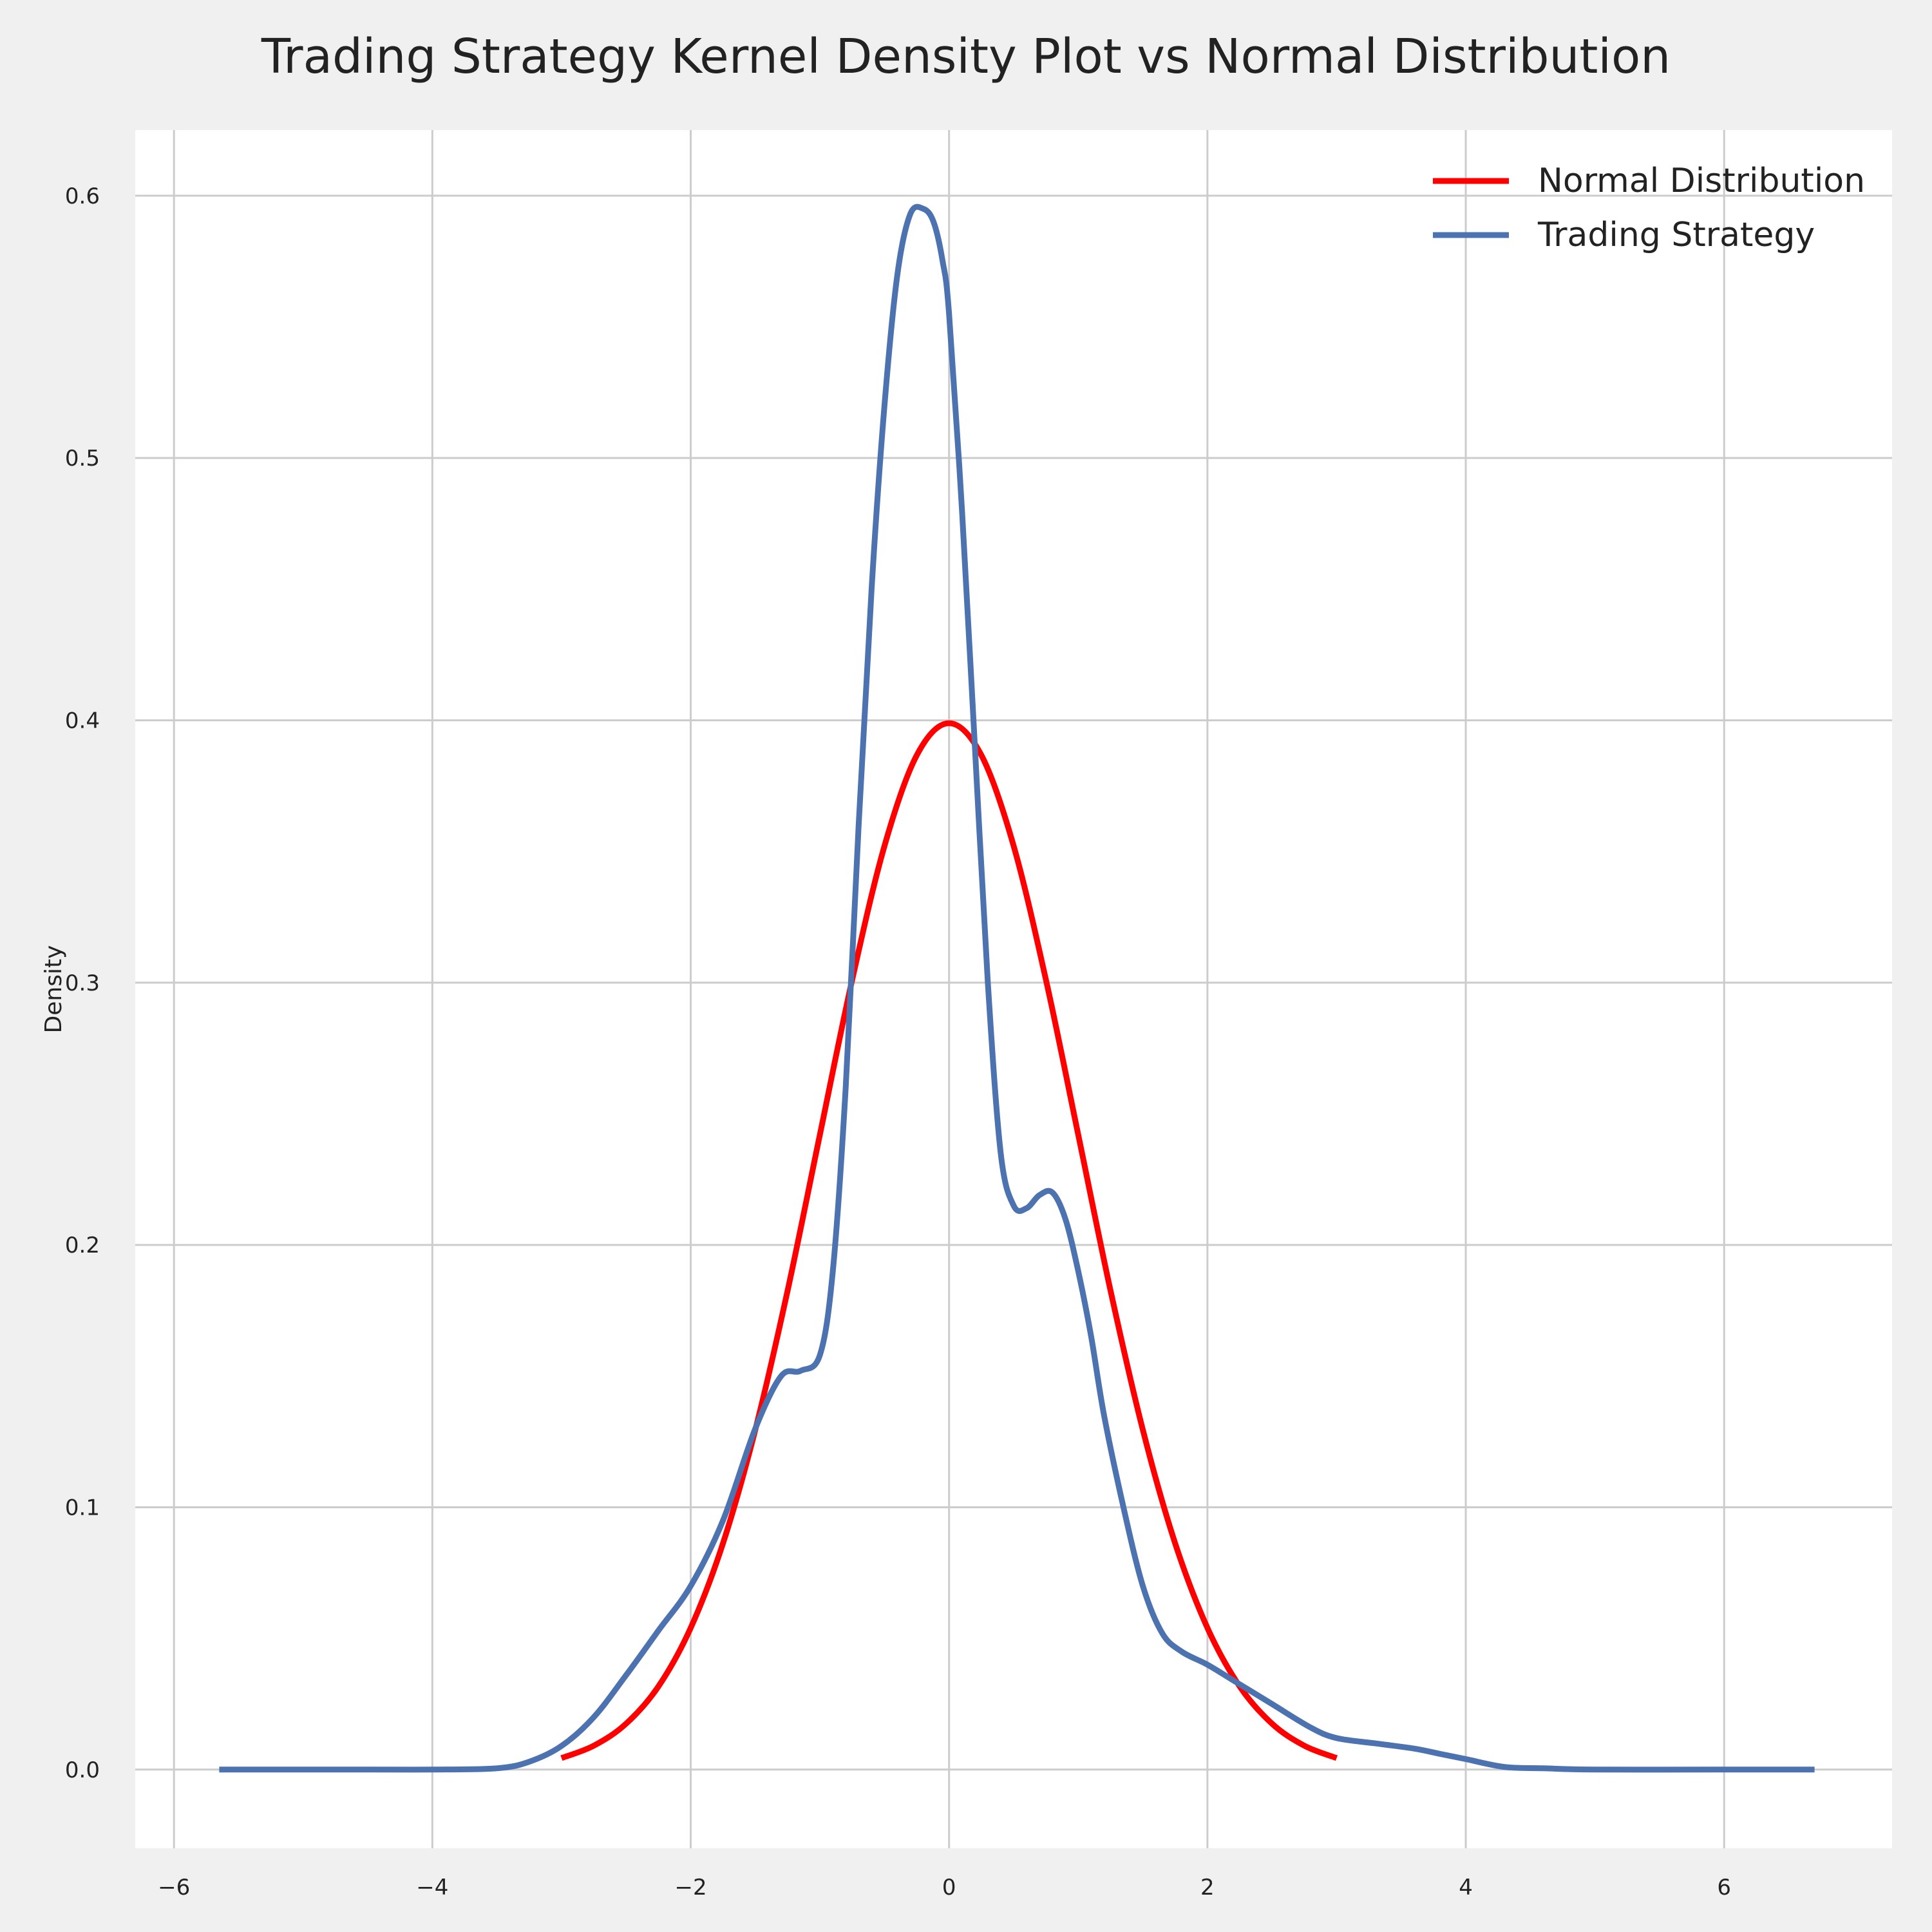  I want to click on legend-label-normal-distribution: Normal Distribution, so click(1702, 181).